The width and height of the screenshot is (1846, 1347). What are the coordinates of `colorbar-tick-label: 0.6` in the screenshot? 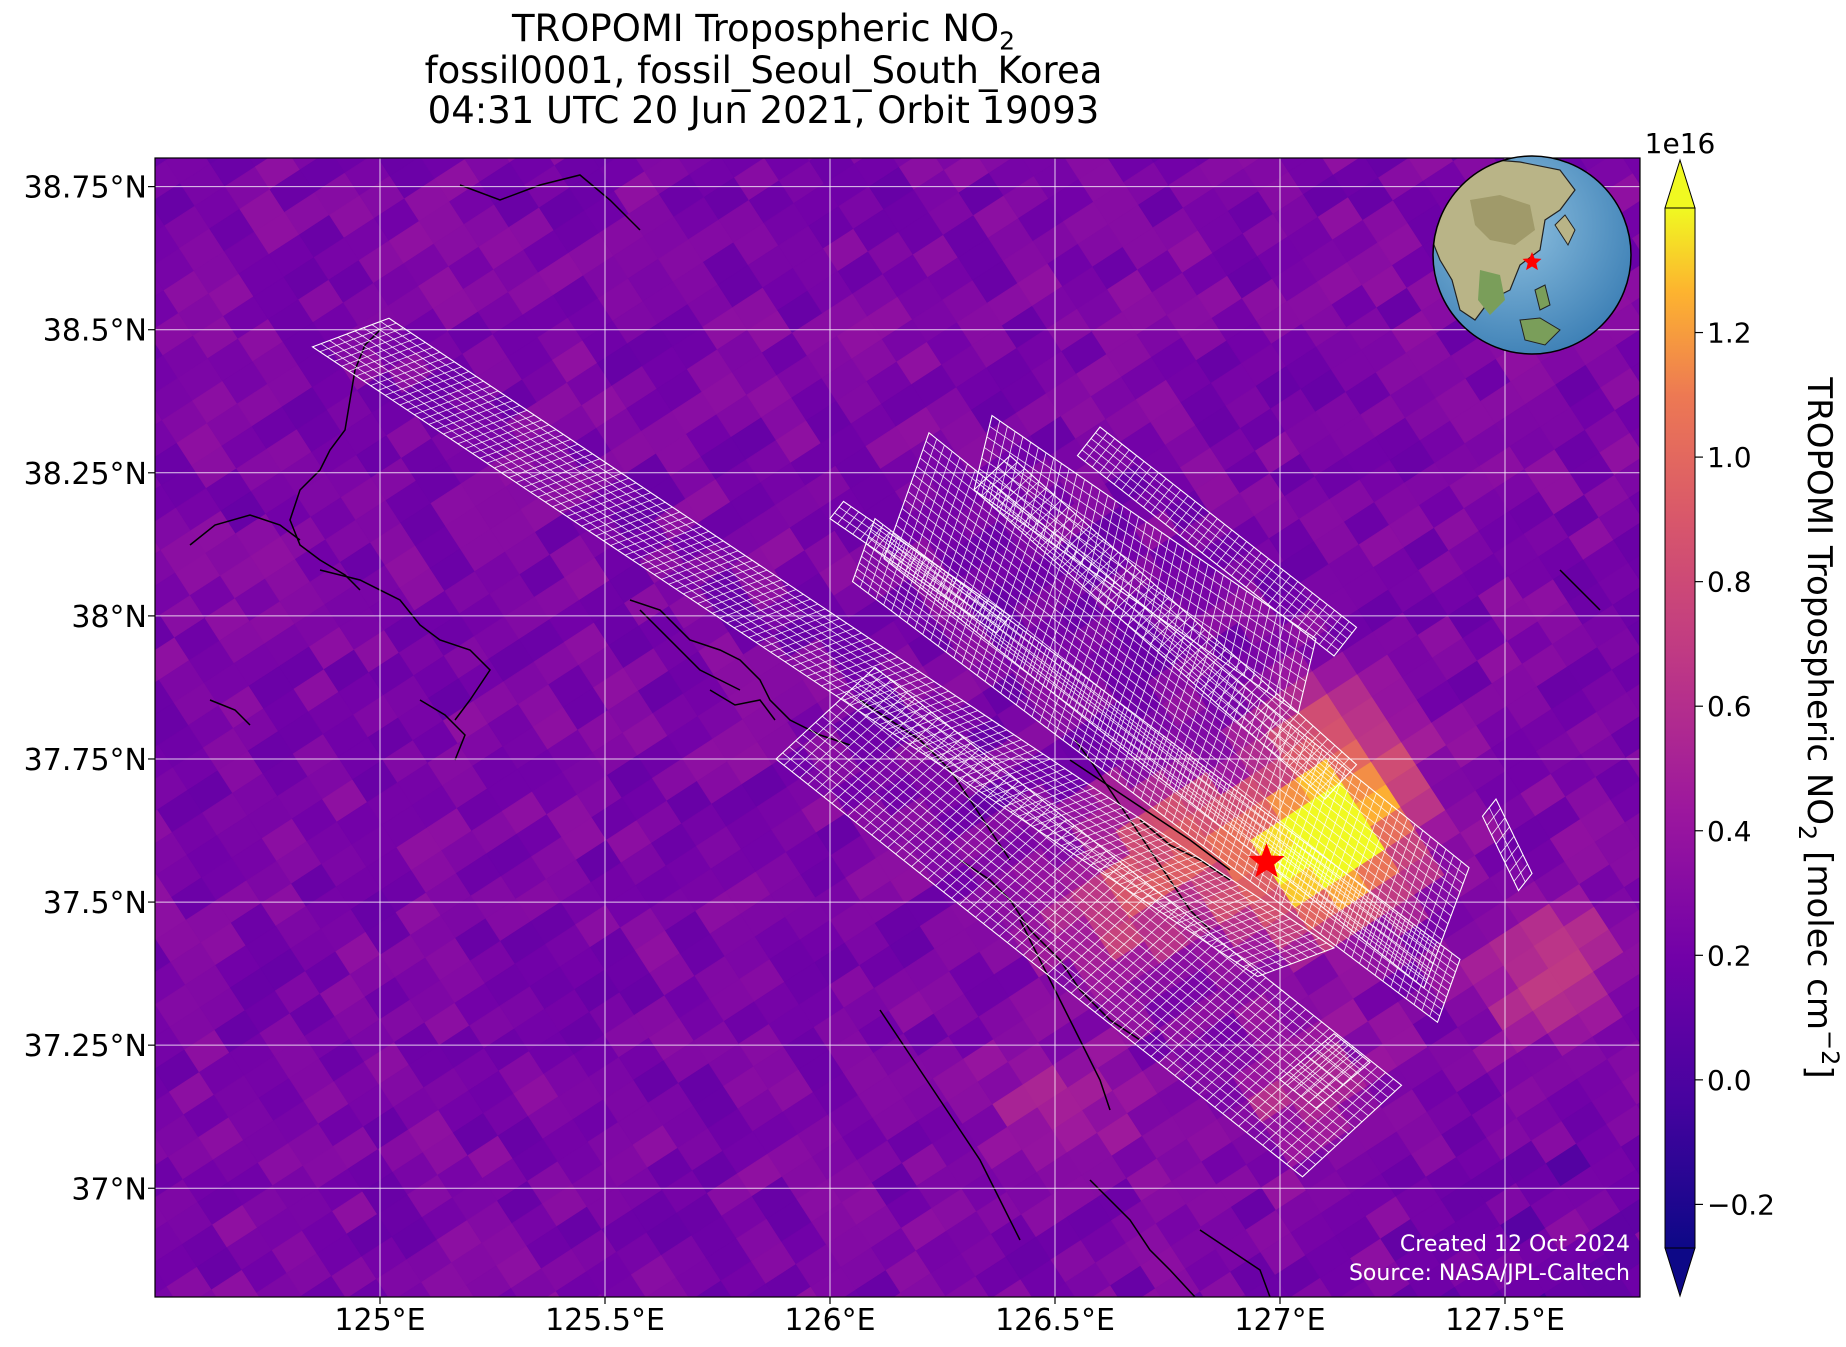 It's located at (1729, 706).